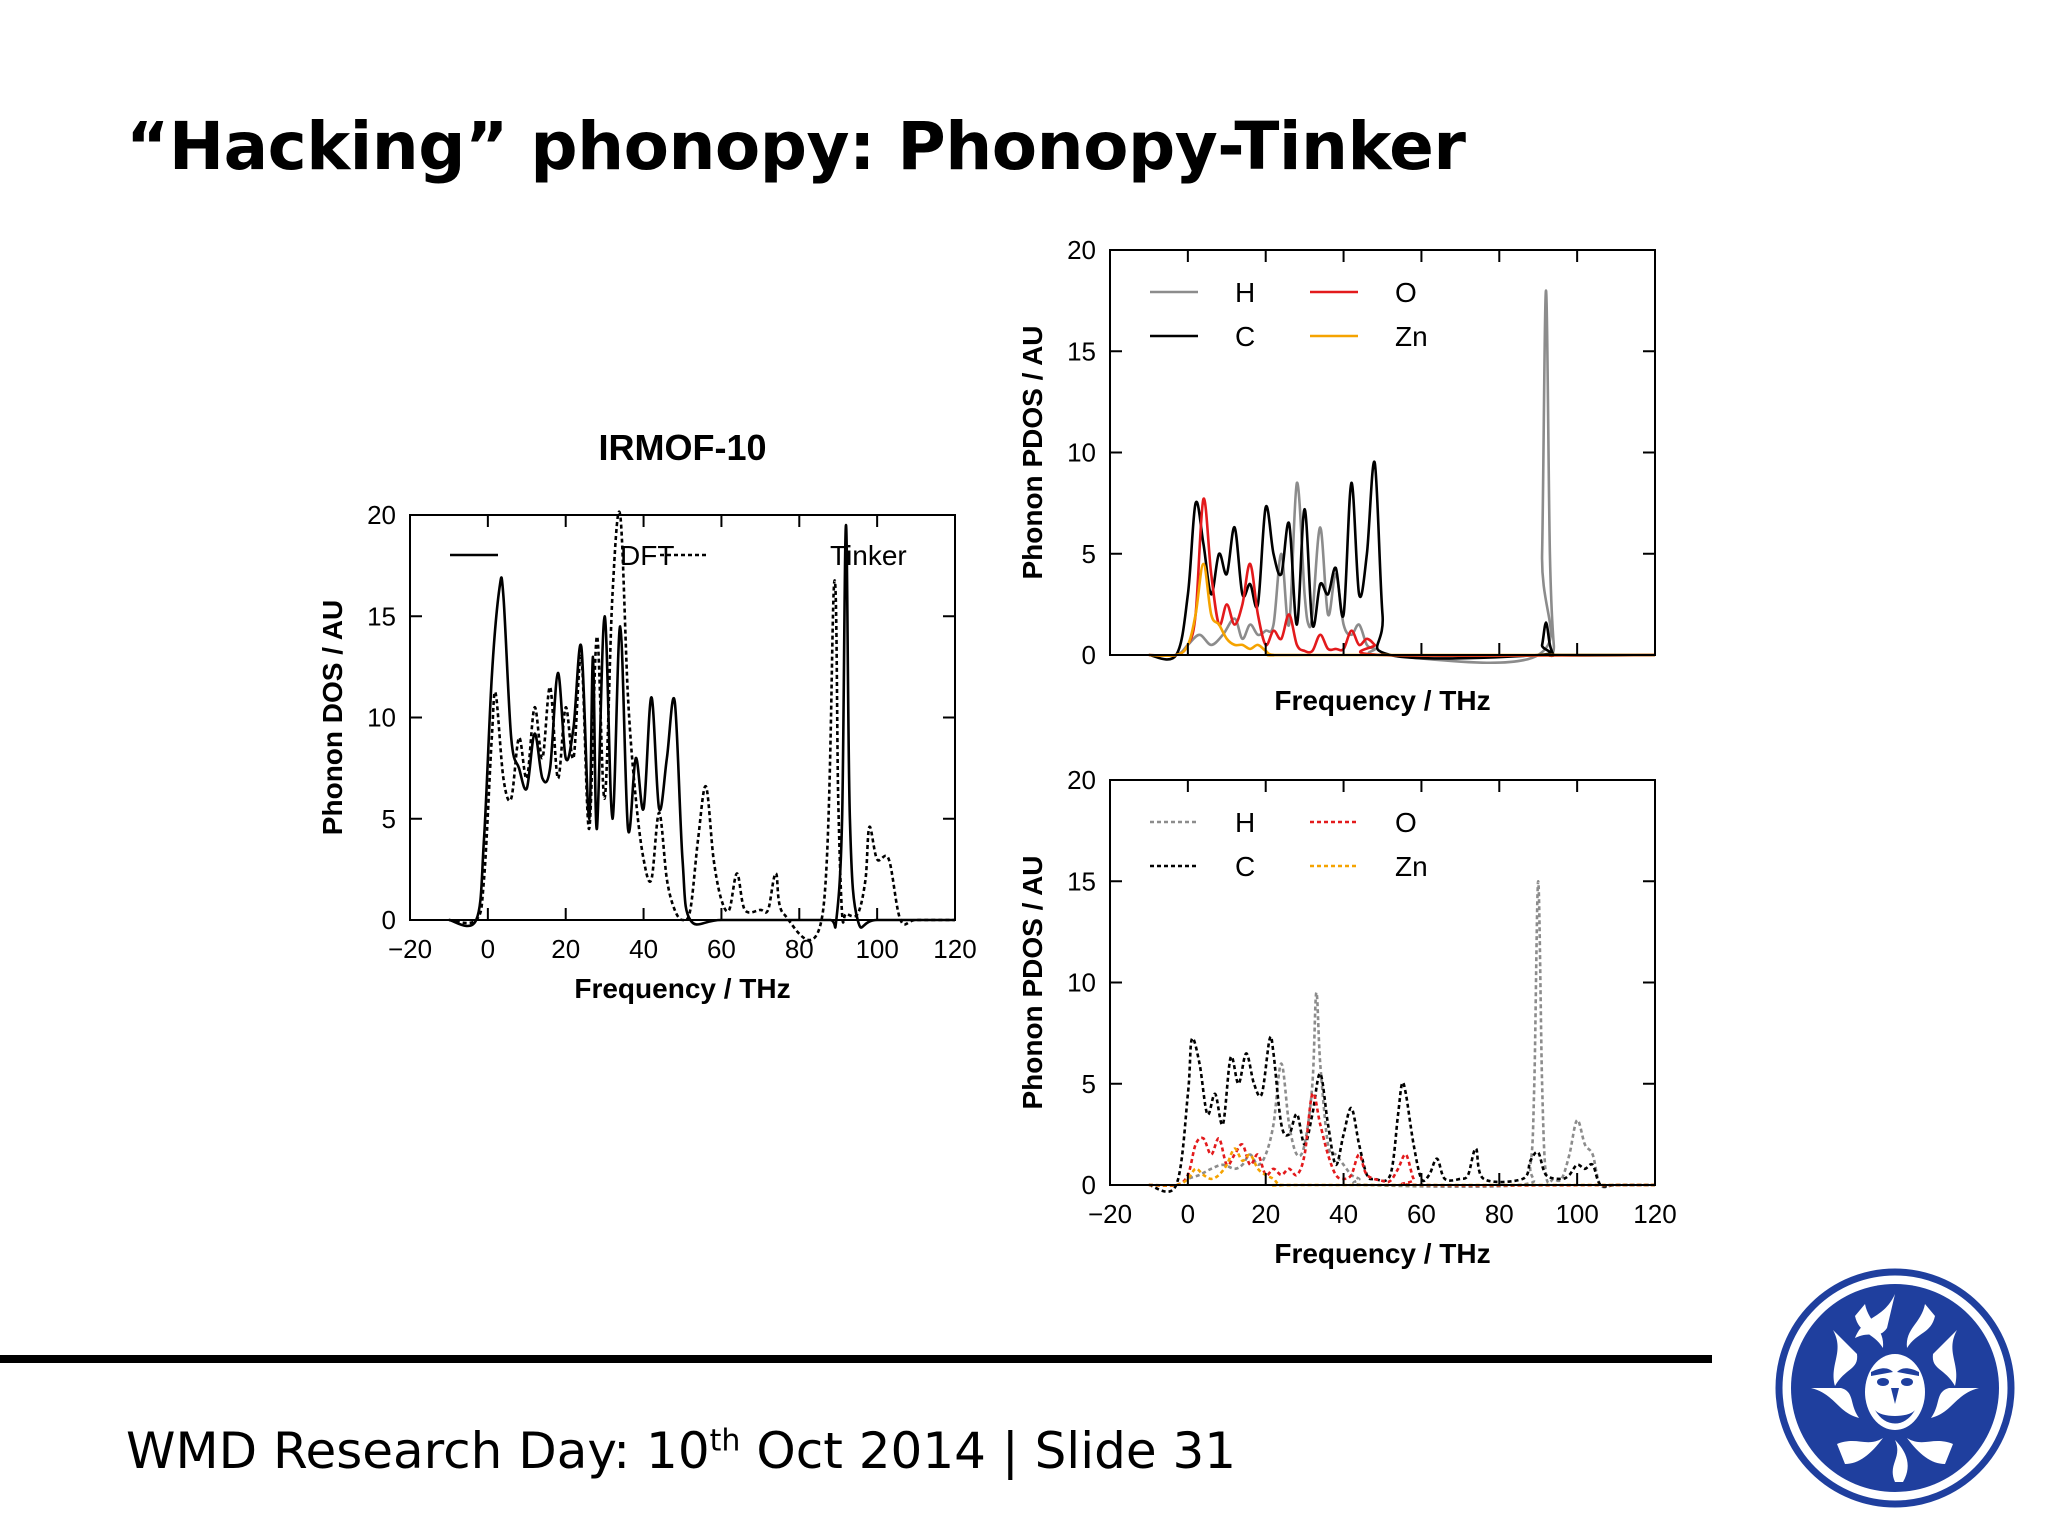  I want to click on series-line-tinker, so click(701, 726).